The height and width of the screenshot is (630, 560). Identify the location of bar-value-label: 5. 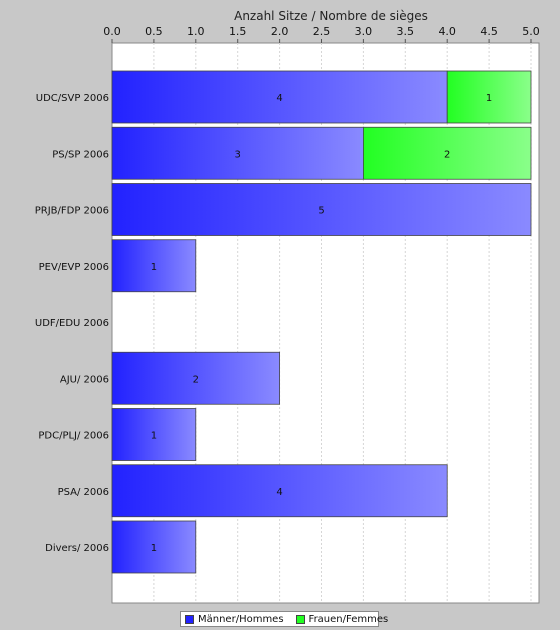
(321, 211).